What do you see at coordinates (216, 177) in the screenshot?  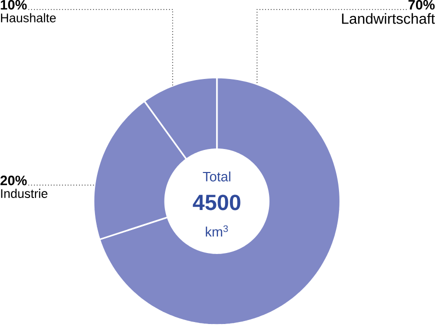 I see `text: Total` at bounding box center [216, 177].